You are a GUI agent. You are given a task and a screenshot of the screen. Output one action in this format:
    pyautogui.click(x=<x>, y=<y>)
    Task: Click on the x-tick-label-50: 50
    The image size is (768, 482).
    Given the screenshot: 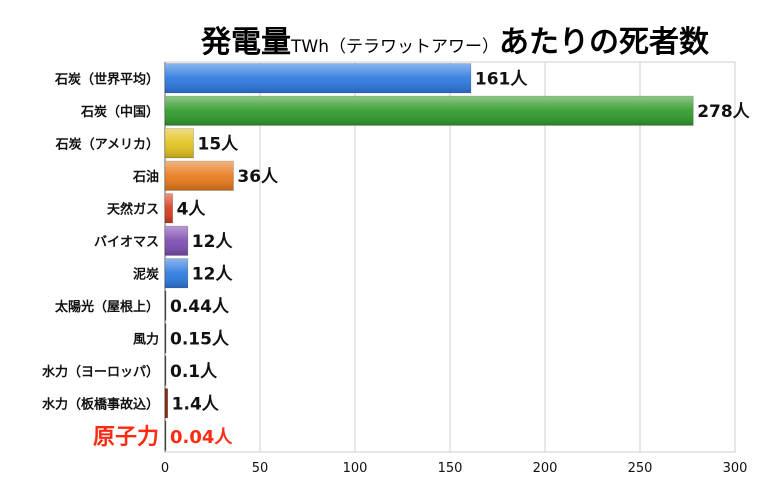 What is the action you would take?
    pyautogui.click(x=260, y=468)
    